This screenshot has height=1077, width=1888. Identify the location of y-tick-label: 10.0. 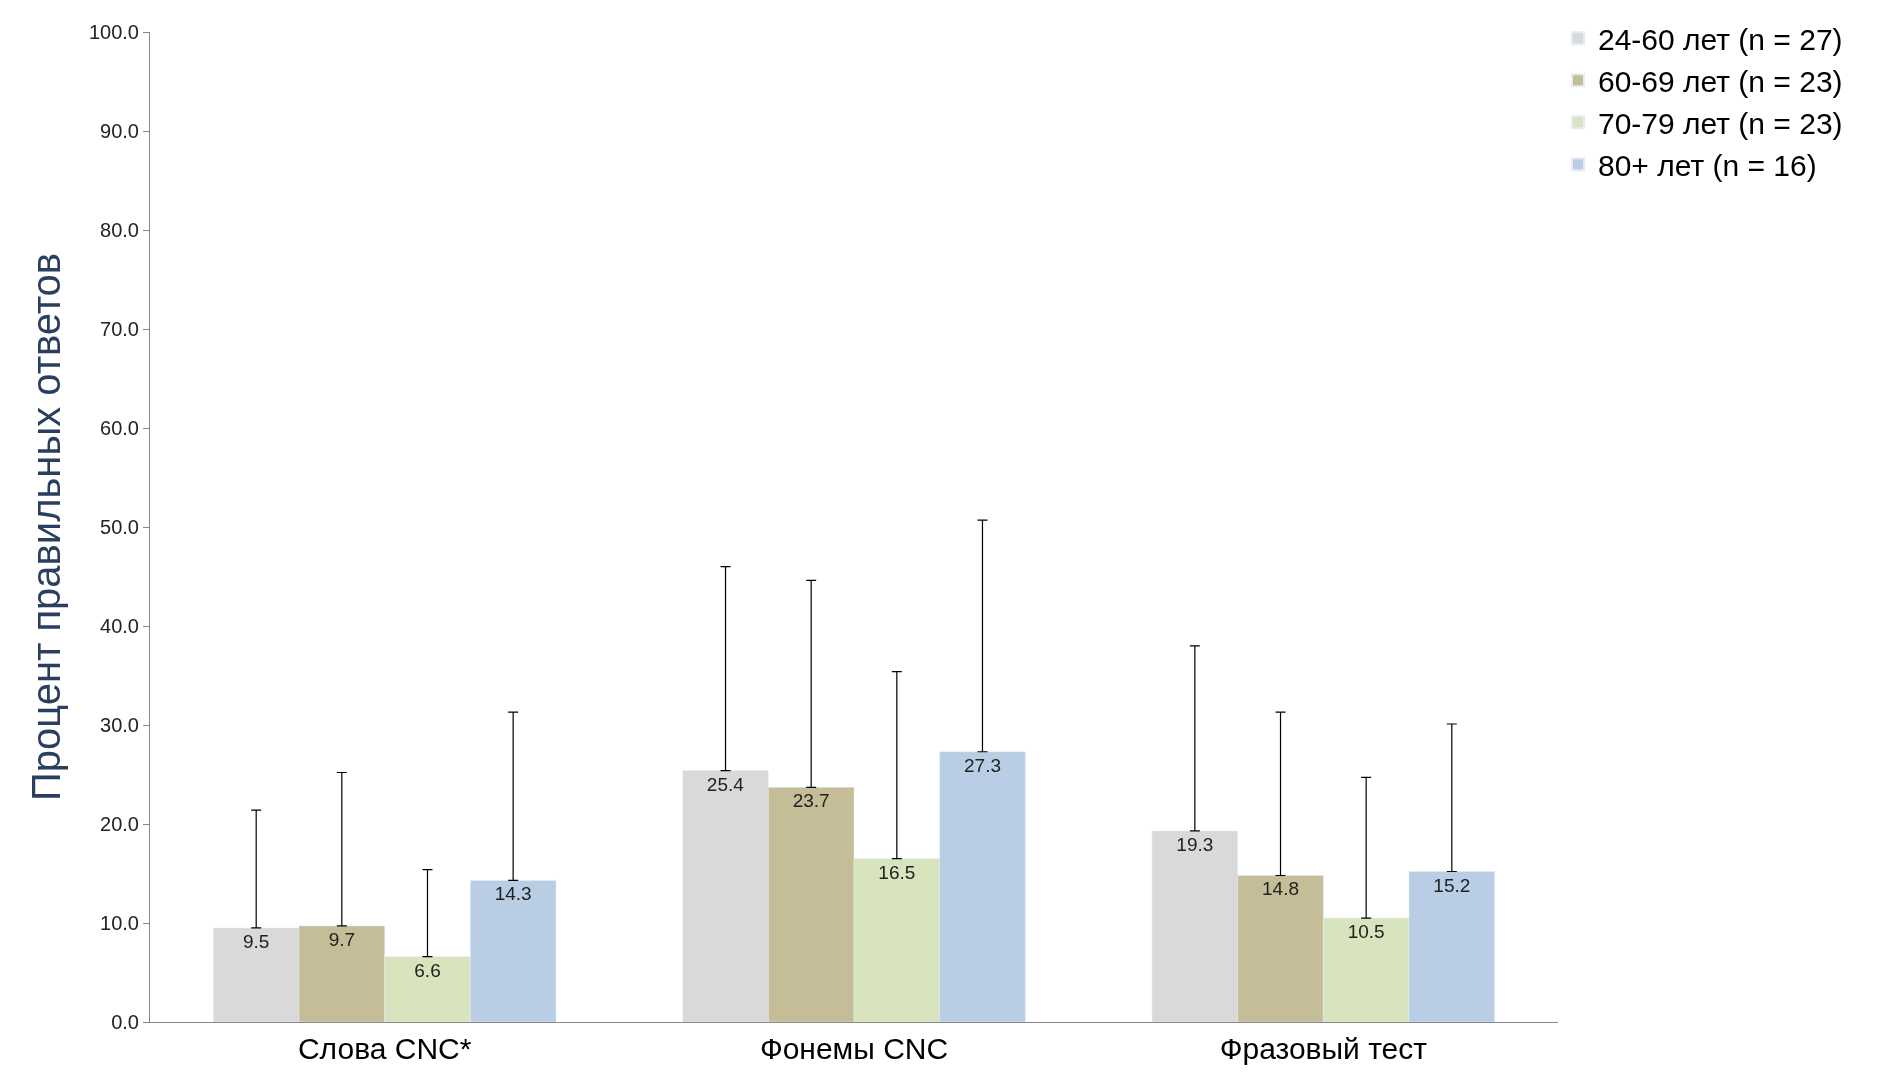
(119, 923).